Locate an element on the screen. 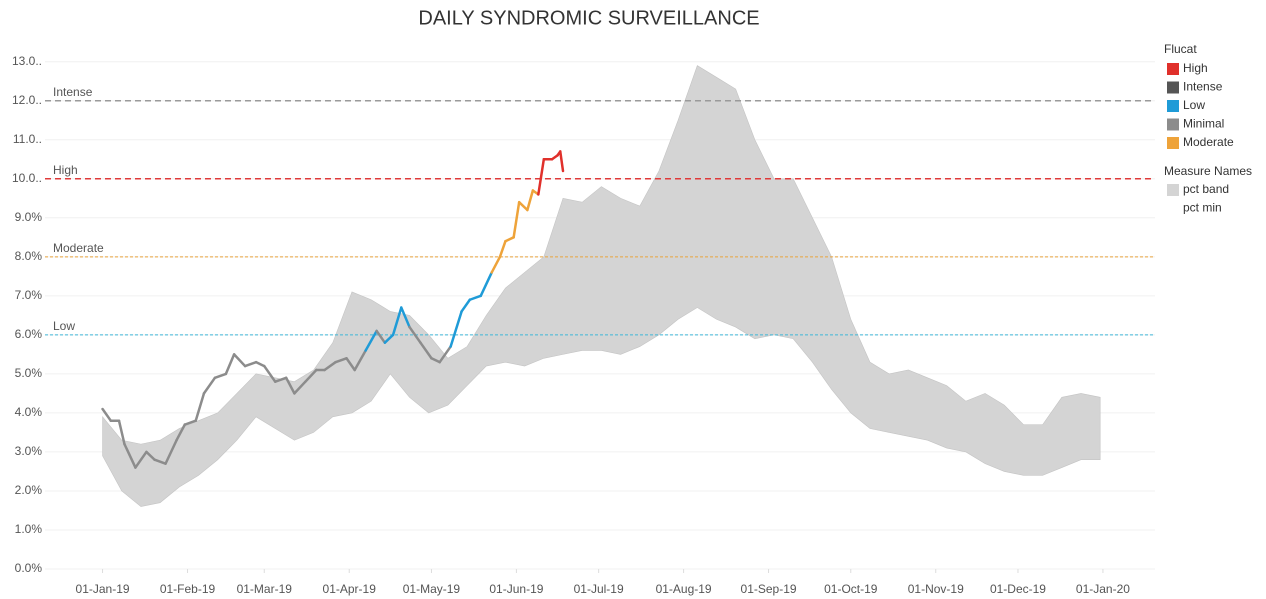  x-tick-label: 01-Mar-19 is located at coordinates (265, 589).